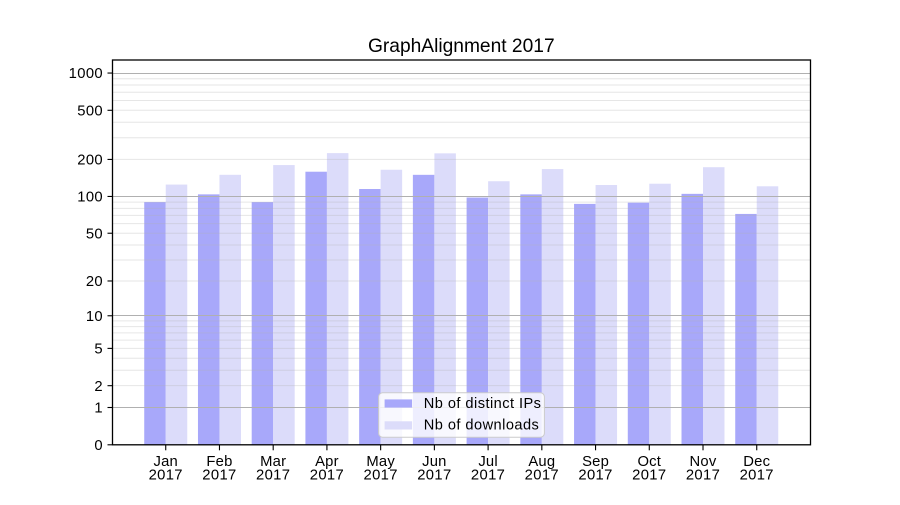  I want to click on svg-text: Dec, so click(756, 462).